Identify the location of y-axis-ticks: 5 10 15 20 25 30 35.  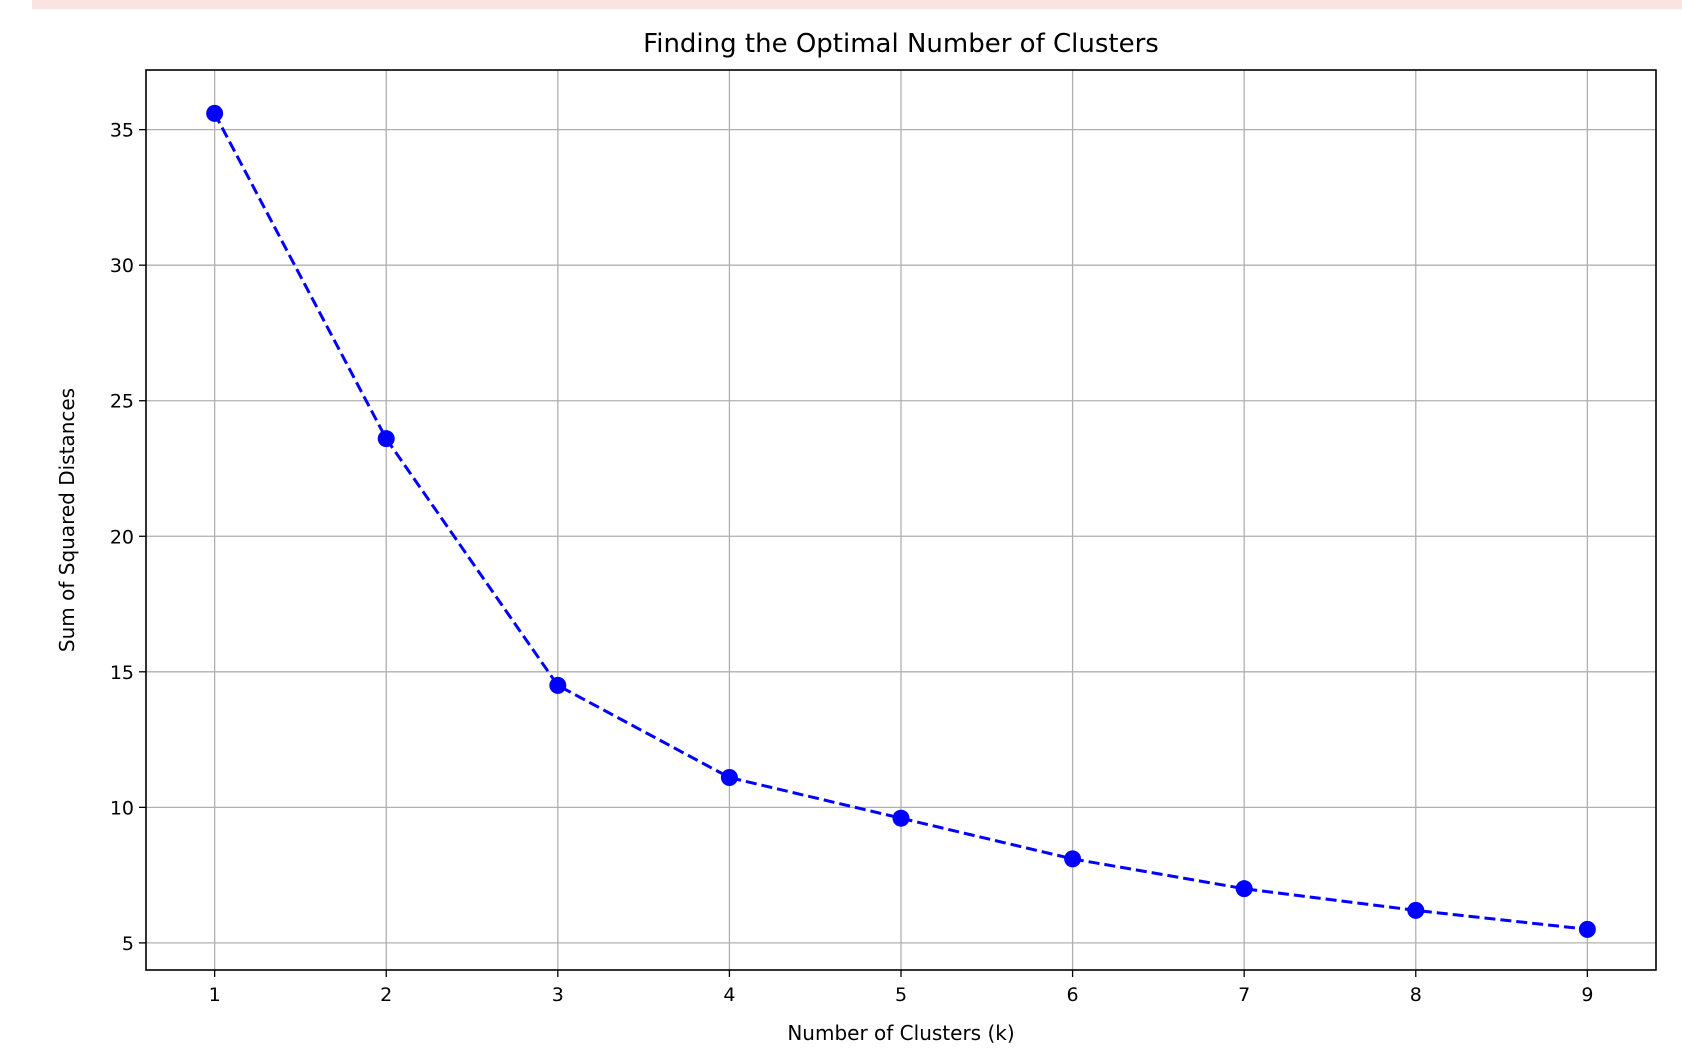
(128, 537).